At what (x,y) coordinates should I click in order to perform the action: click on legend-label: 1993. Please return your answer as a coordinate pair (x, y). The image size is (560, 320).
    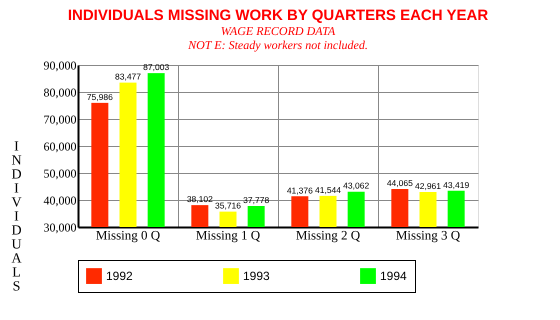
    Looking at the image, I should click on (256, 276).